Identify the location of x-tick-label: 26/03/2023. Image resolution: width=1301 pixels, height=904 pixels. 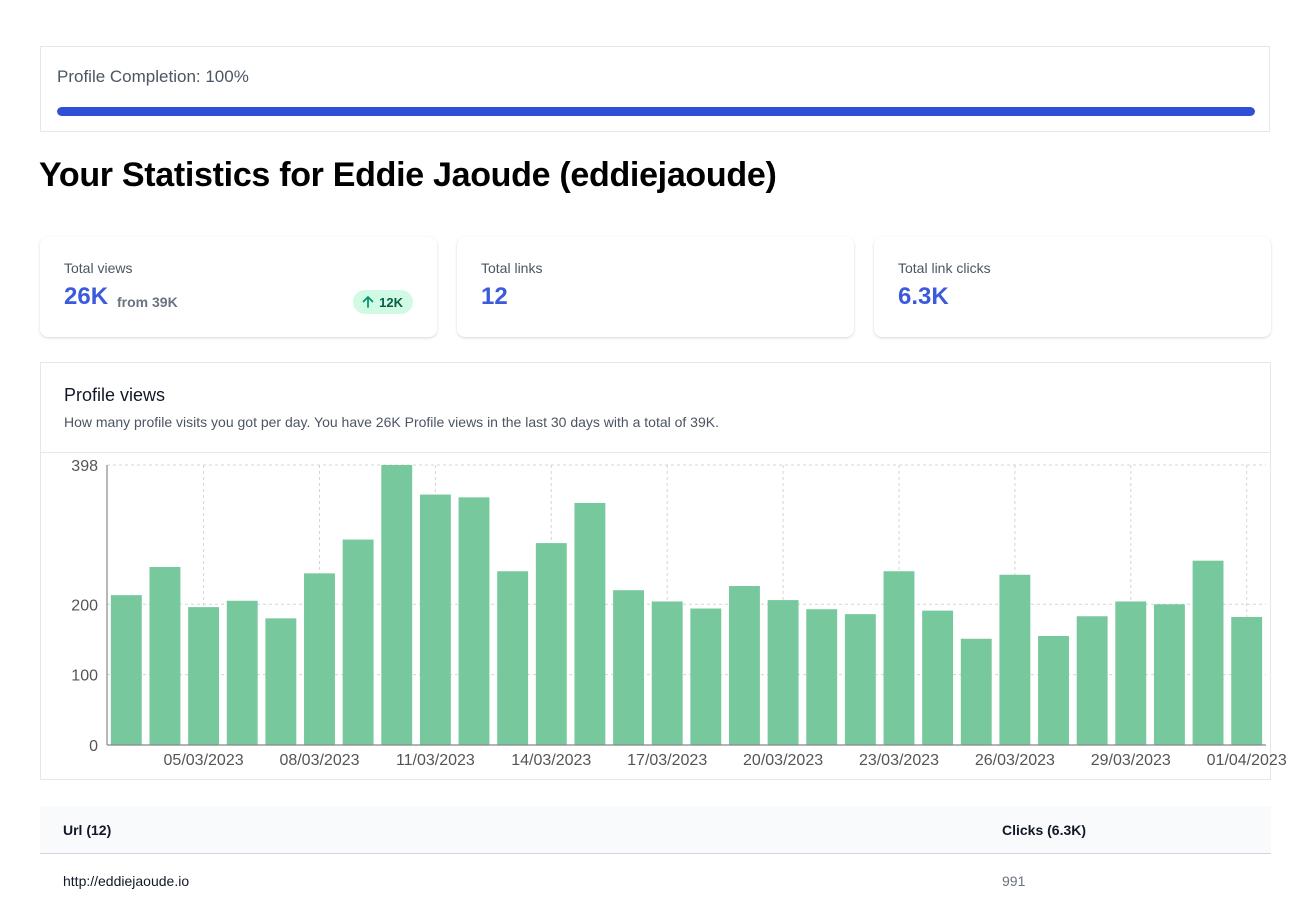
(1015, 760).